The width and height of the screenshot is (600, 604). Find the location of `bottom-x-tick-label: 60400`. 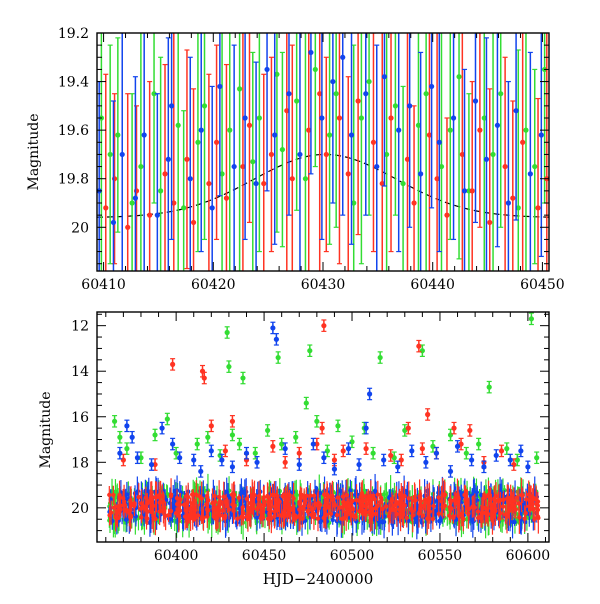

bottom-x-tick-label: 60400 is located at coordinates (176, 556).